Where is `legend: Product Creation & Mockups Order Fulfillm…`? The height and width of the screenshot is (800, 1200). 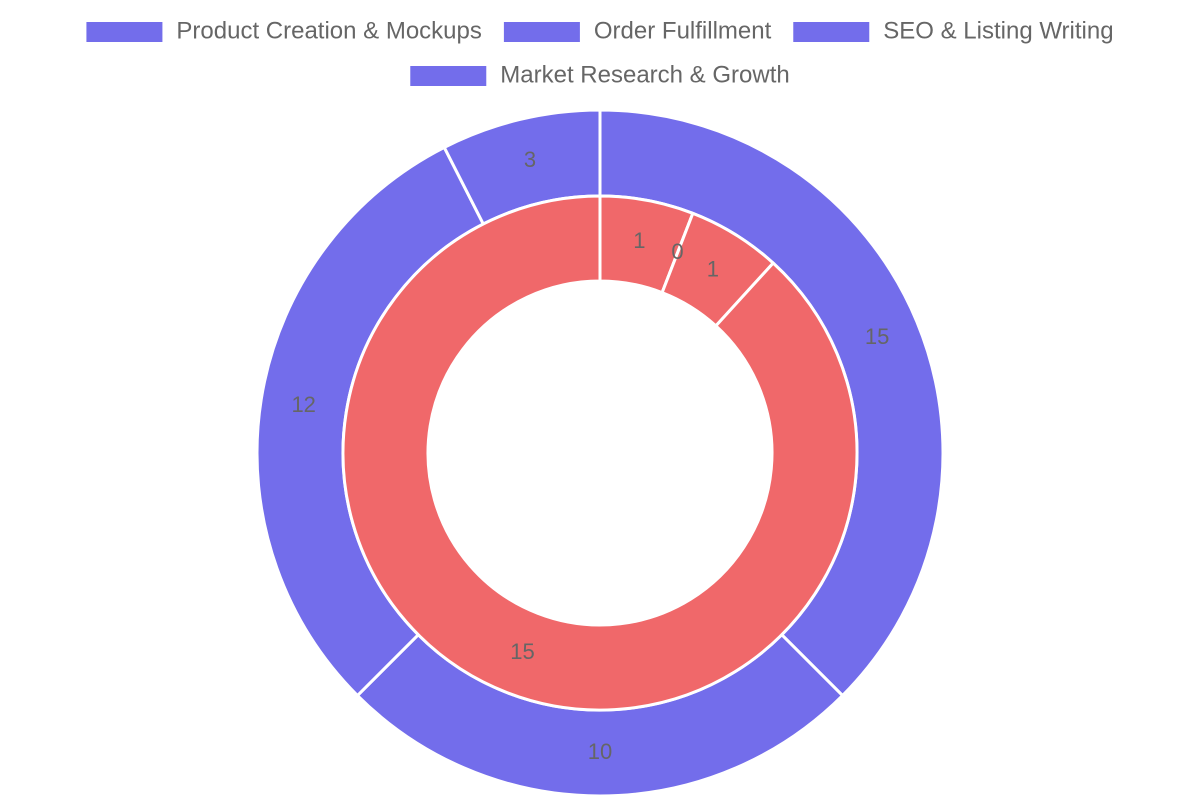
legend: Product Creation & Mockups Order Fulfillm… is located at coordinates (600, 52).